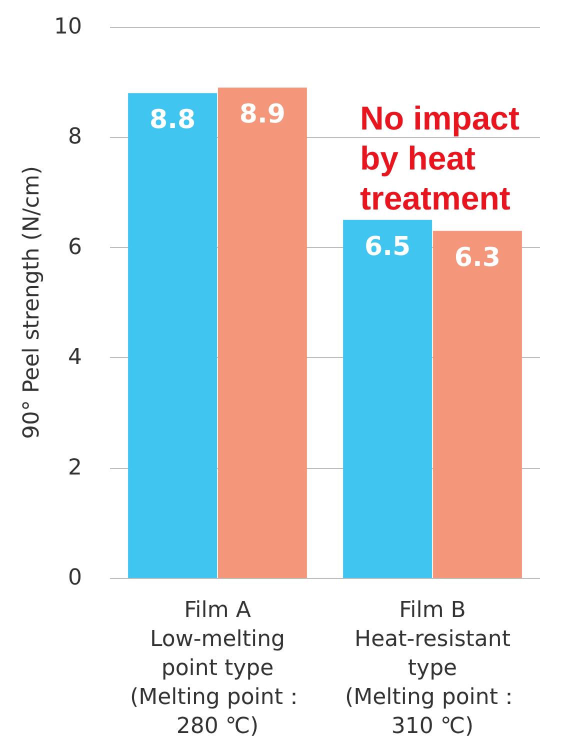 Image resolution: width=562 pixels, height=750 pixels. Describe the element at coordinates (68, 27) in the screenshot. I see `y-tick-label: 10` at that location.